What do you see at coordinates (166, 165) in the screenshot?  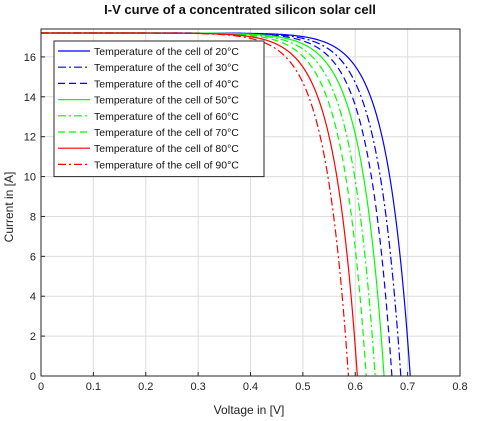 I see `legend-entry: Temperature of the cell of 90°C` at bounding box center [166, 165].